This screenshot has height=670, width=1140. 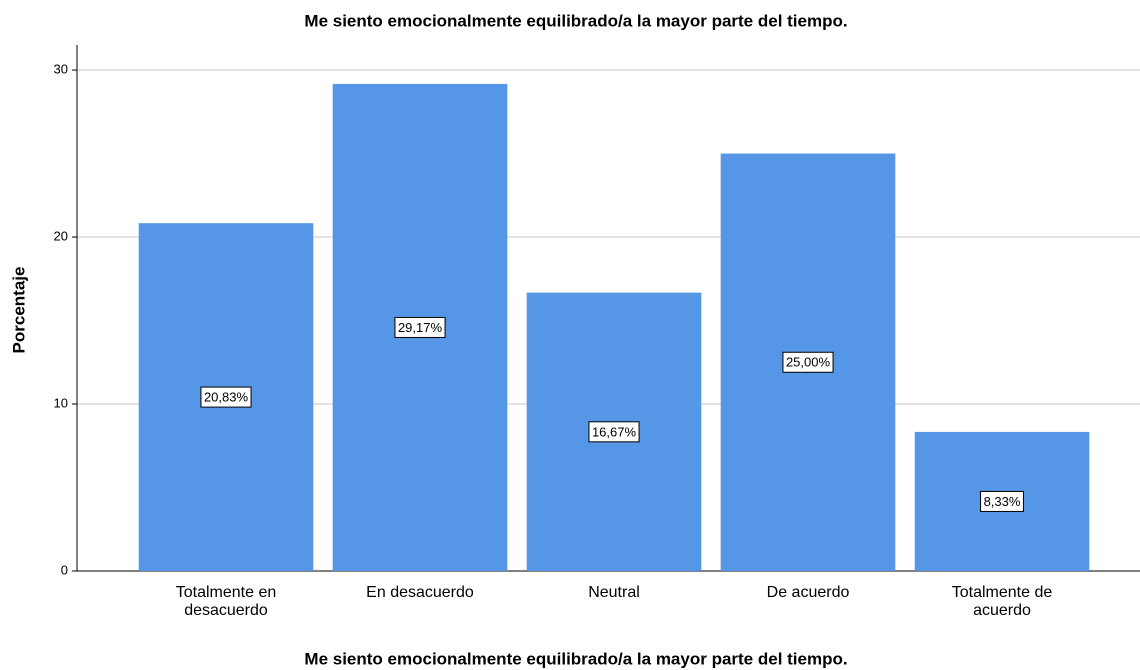 What do you see at coordinates (61, 235) in the screenshot?
I see `y-tick-label: 20` at bounding box center [61, 235].